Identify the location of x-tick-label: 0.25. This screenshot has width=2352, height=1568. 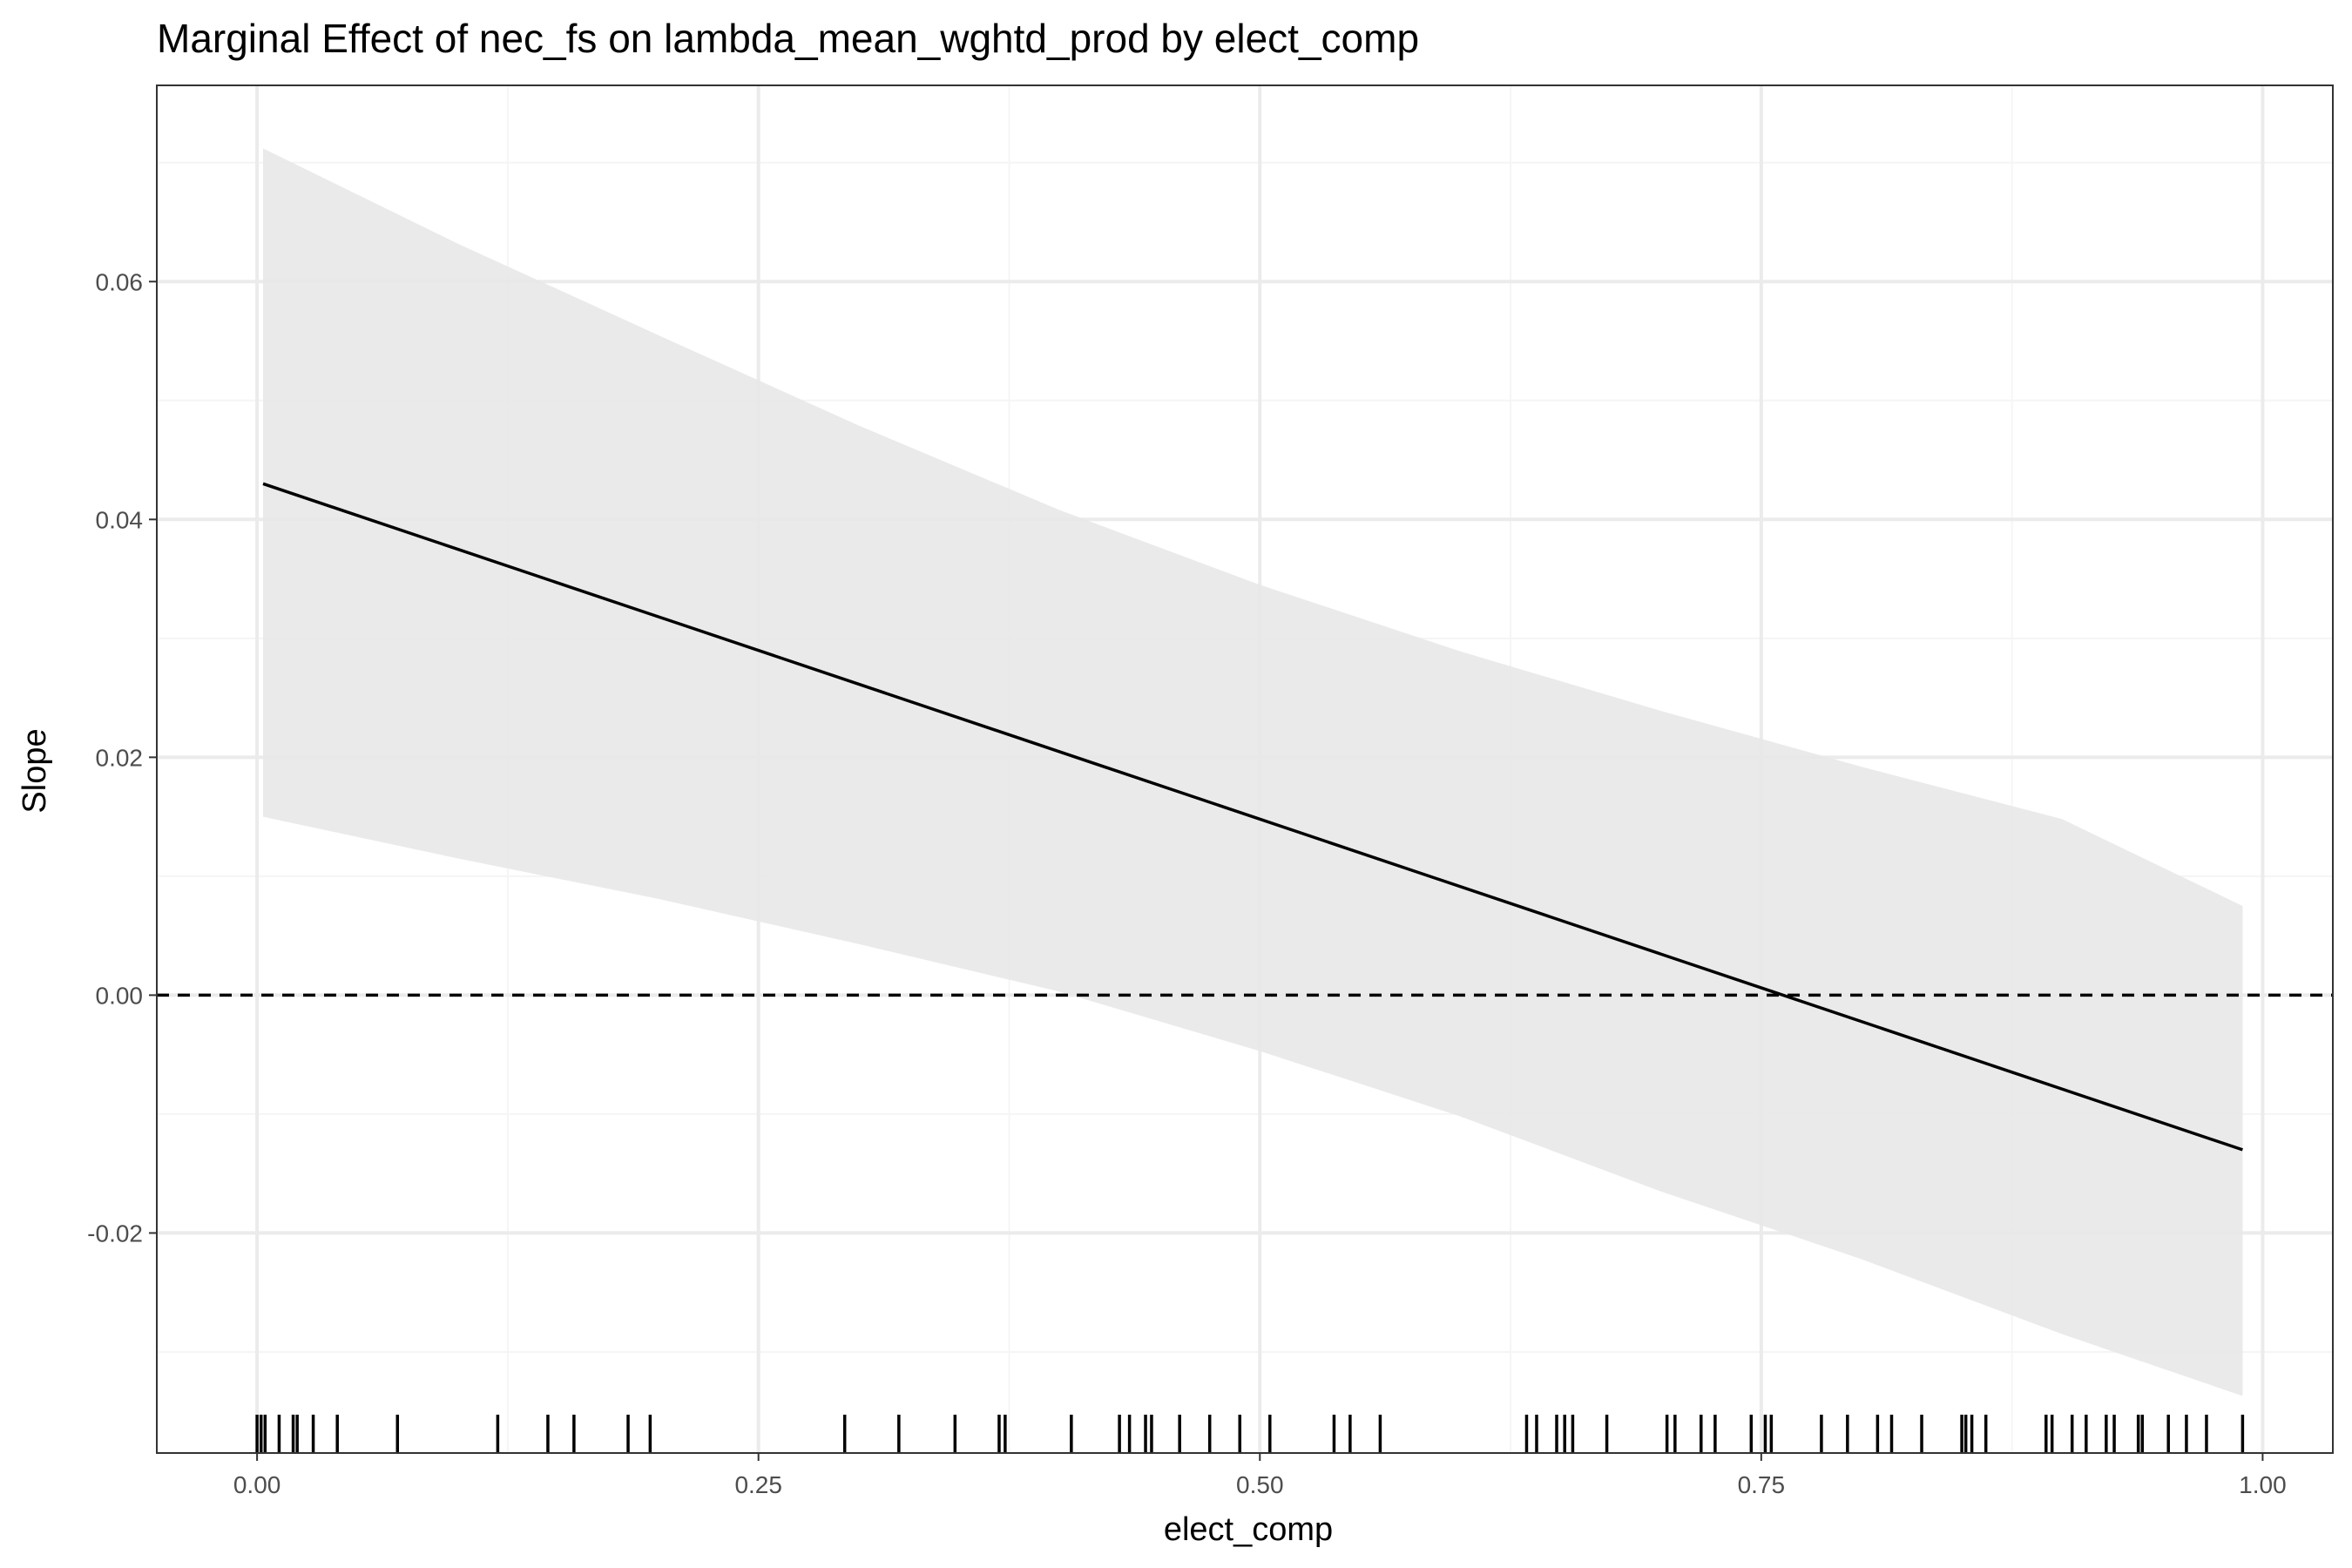
(758, 1484).